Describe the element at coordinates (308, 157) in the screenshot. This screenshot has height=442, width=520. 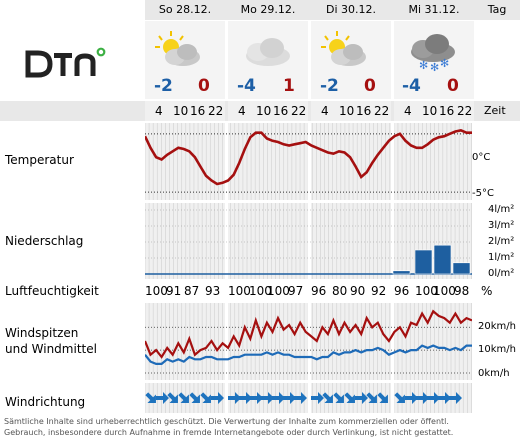
I see `temperature-line` at that location.